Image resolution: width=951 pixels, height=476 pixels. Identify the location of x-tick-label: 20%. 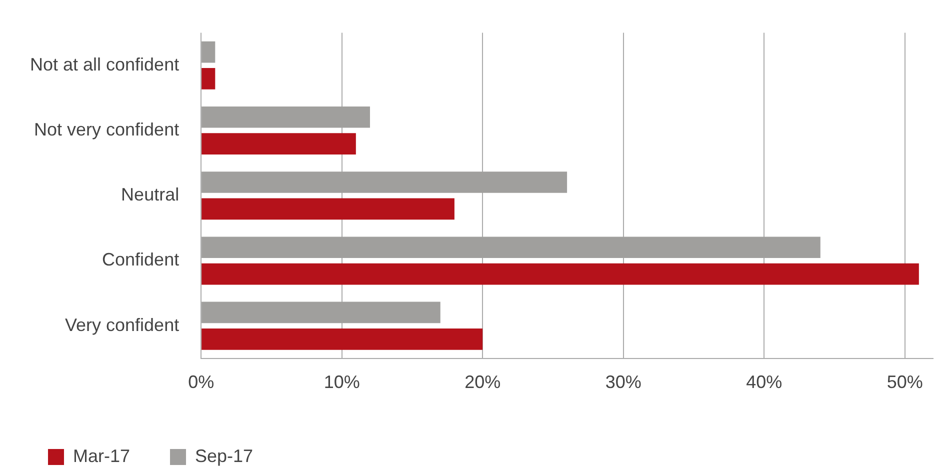
(482, 382).